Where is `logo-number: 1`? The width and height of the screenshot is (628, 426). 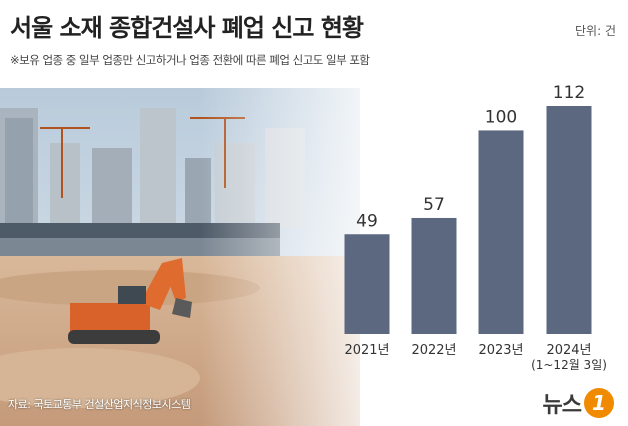
logo-number: 1 is located at coordinates (599, 403).